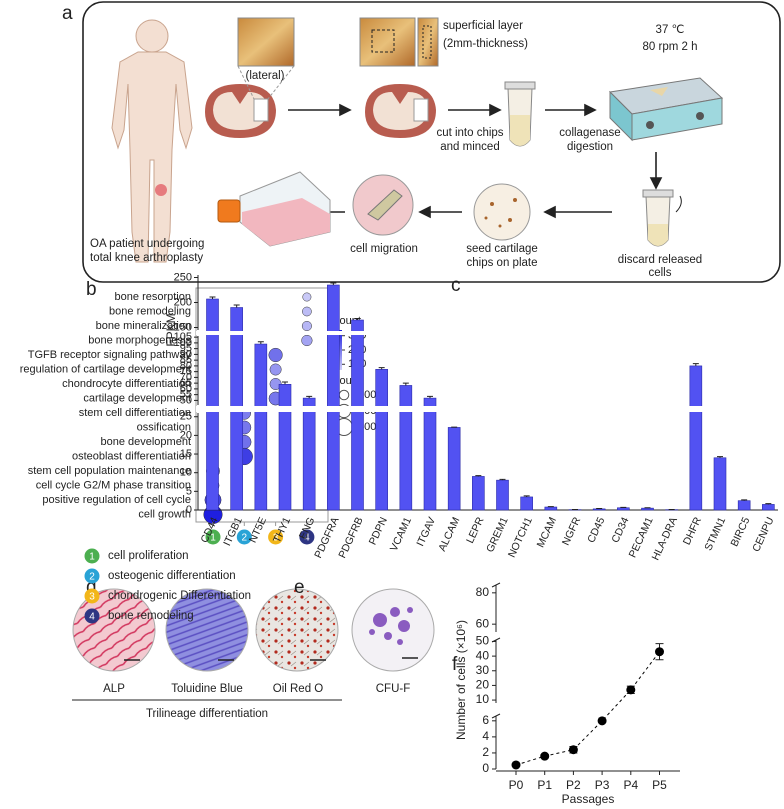 The image size is (784, 809). I want to click on label: total knee arthroplasty, so click(146, 258).